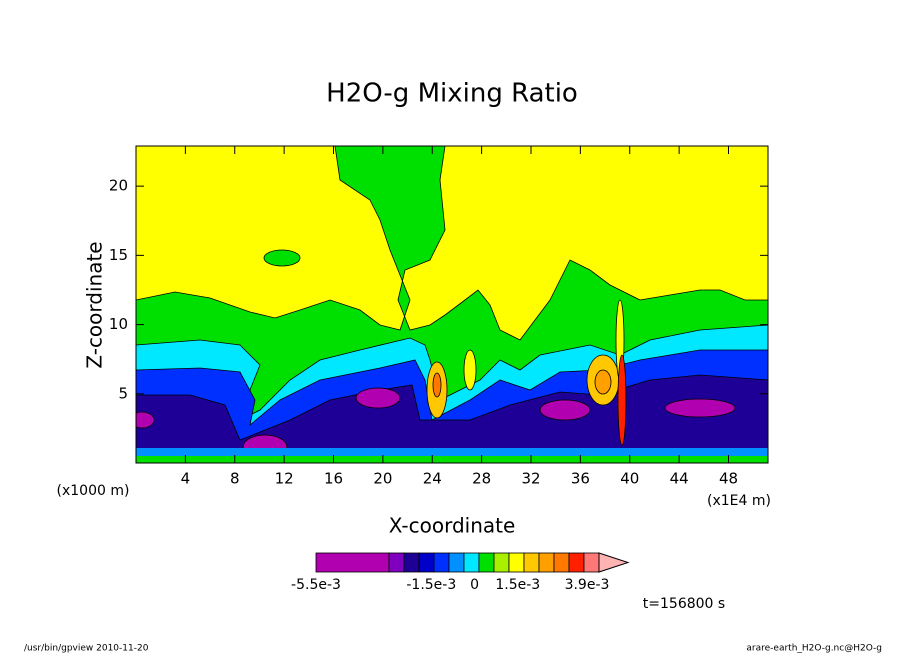 The width and height of the screenshot is (904, 654). What do you see at coordinates (118, 255) in the screenshot?
I see `y-tick-label: 15` at bounding box center [118, 255].